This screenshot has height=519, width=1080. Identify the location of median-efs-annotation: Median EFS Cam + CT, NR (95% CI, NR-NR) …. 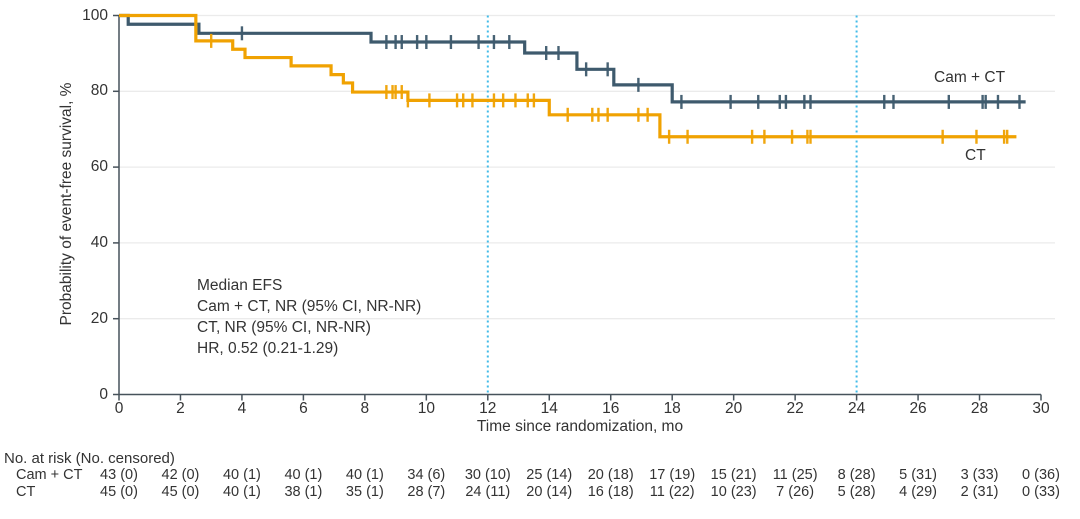
(309, 317).